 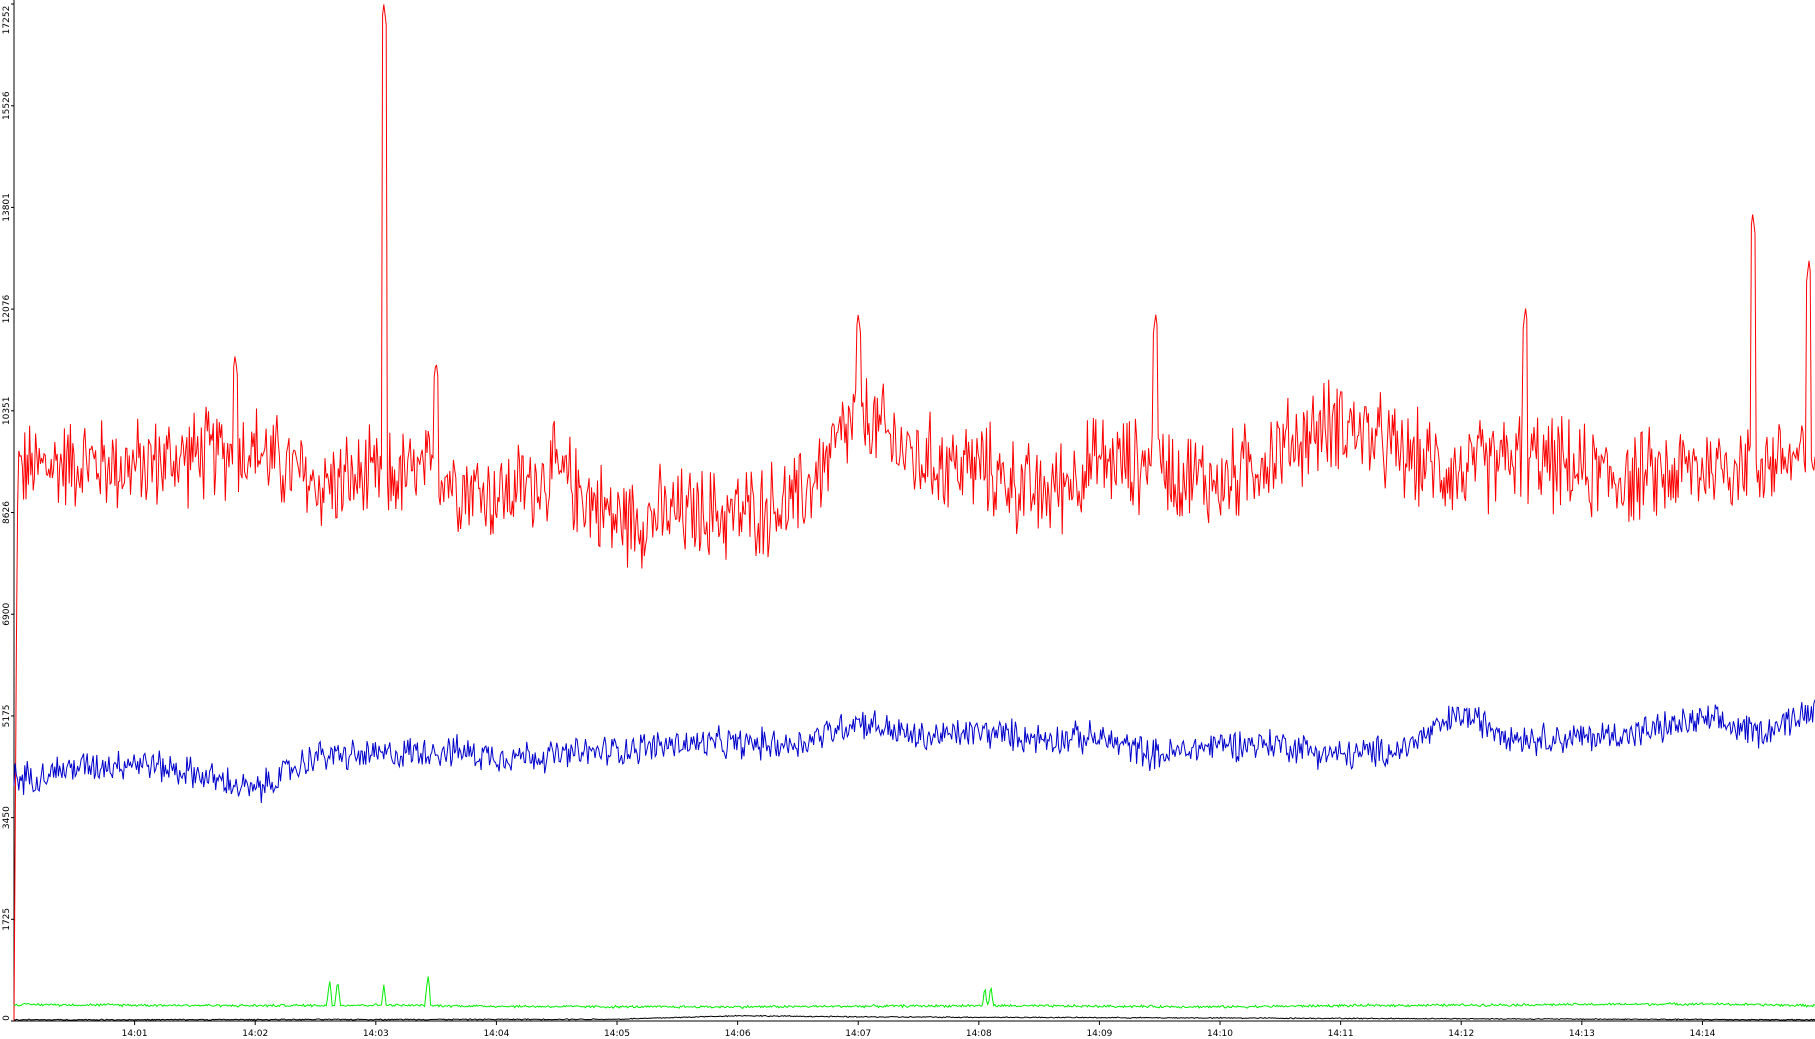 What do you see at coordinates (1220, 1034) in the screenshot?
I see `x-tick-label: 14:10` at bounding box center [1220, 1034].